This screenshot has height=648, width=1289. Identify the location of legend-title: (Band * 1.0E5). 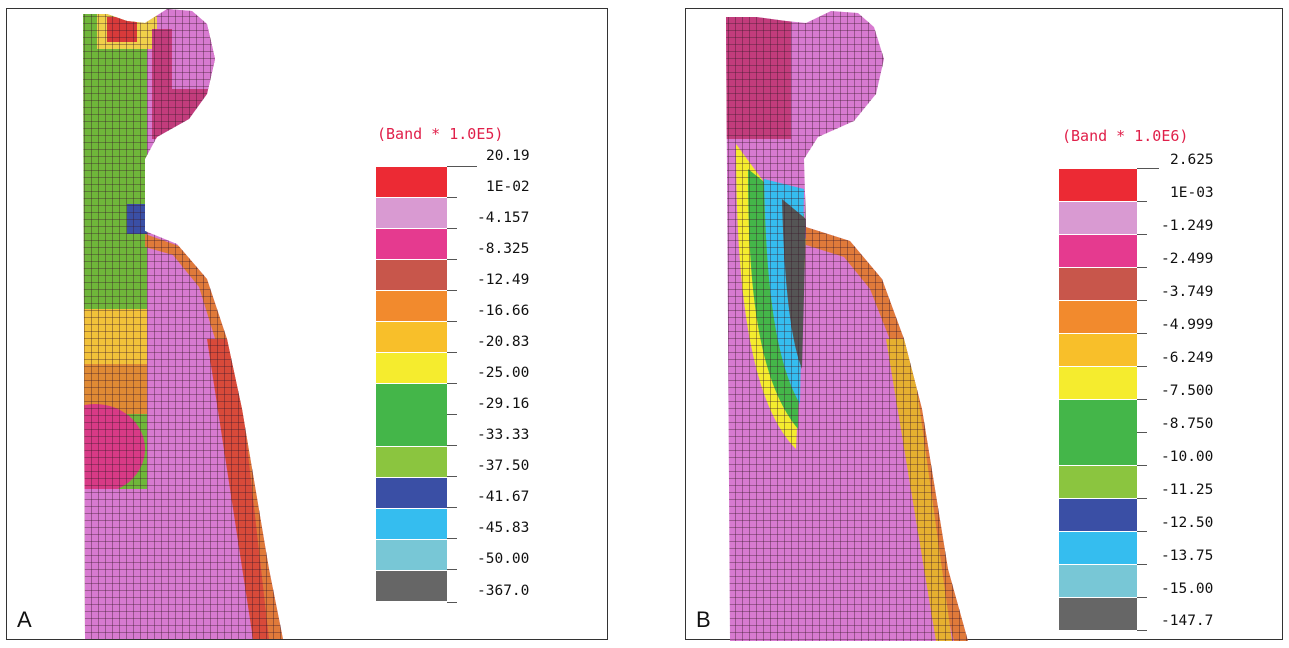
(440, 134).